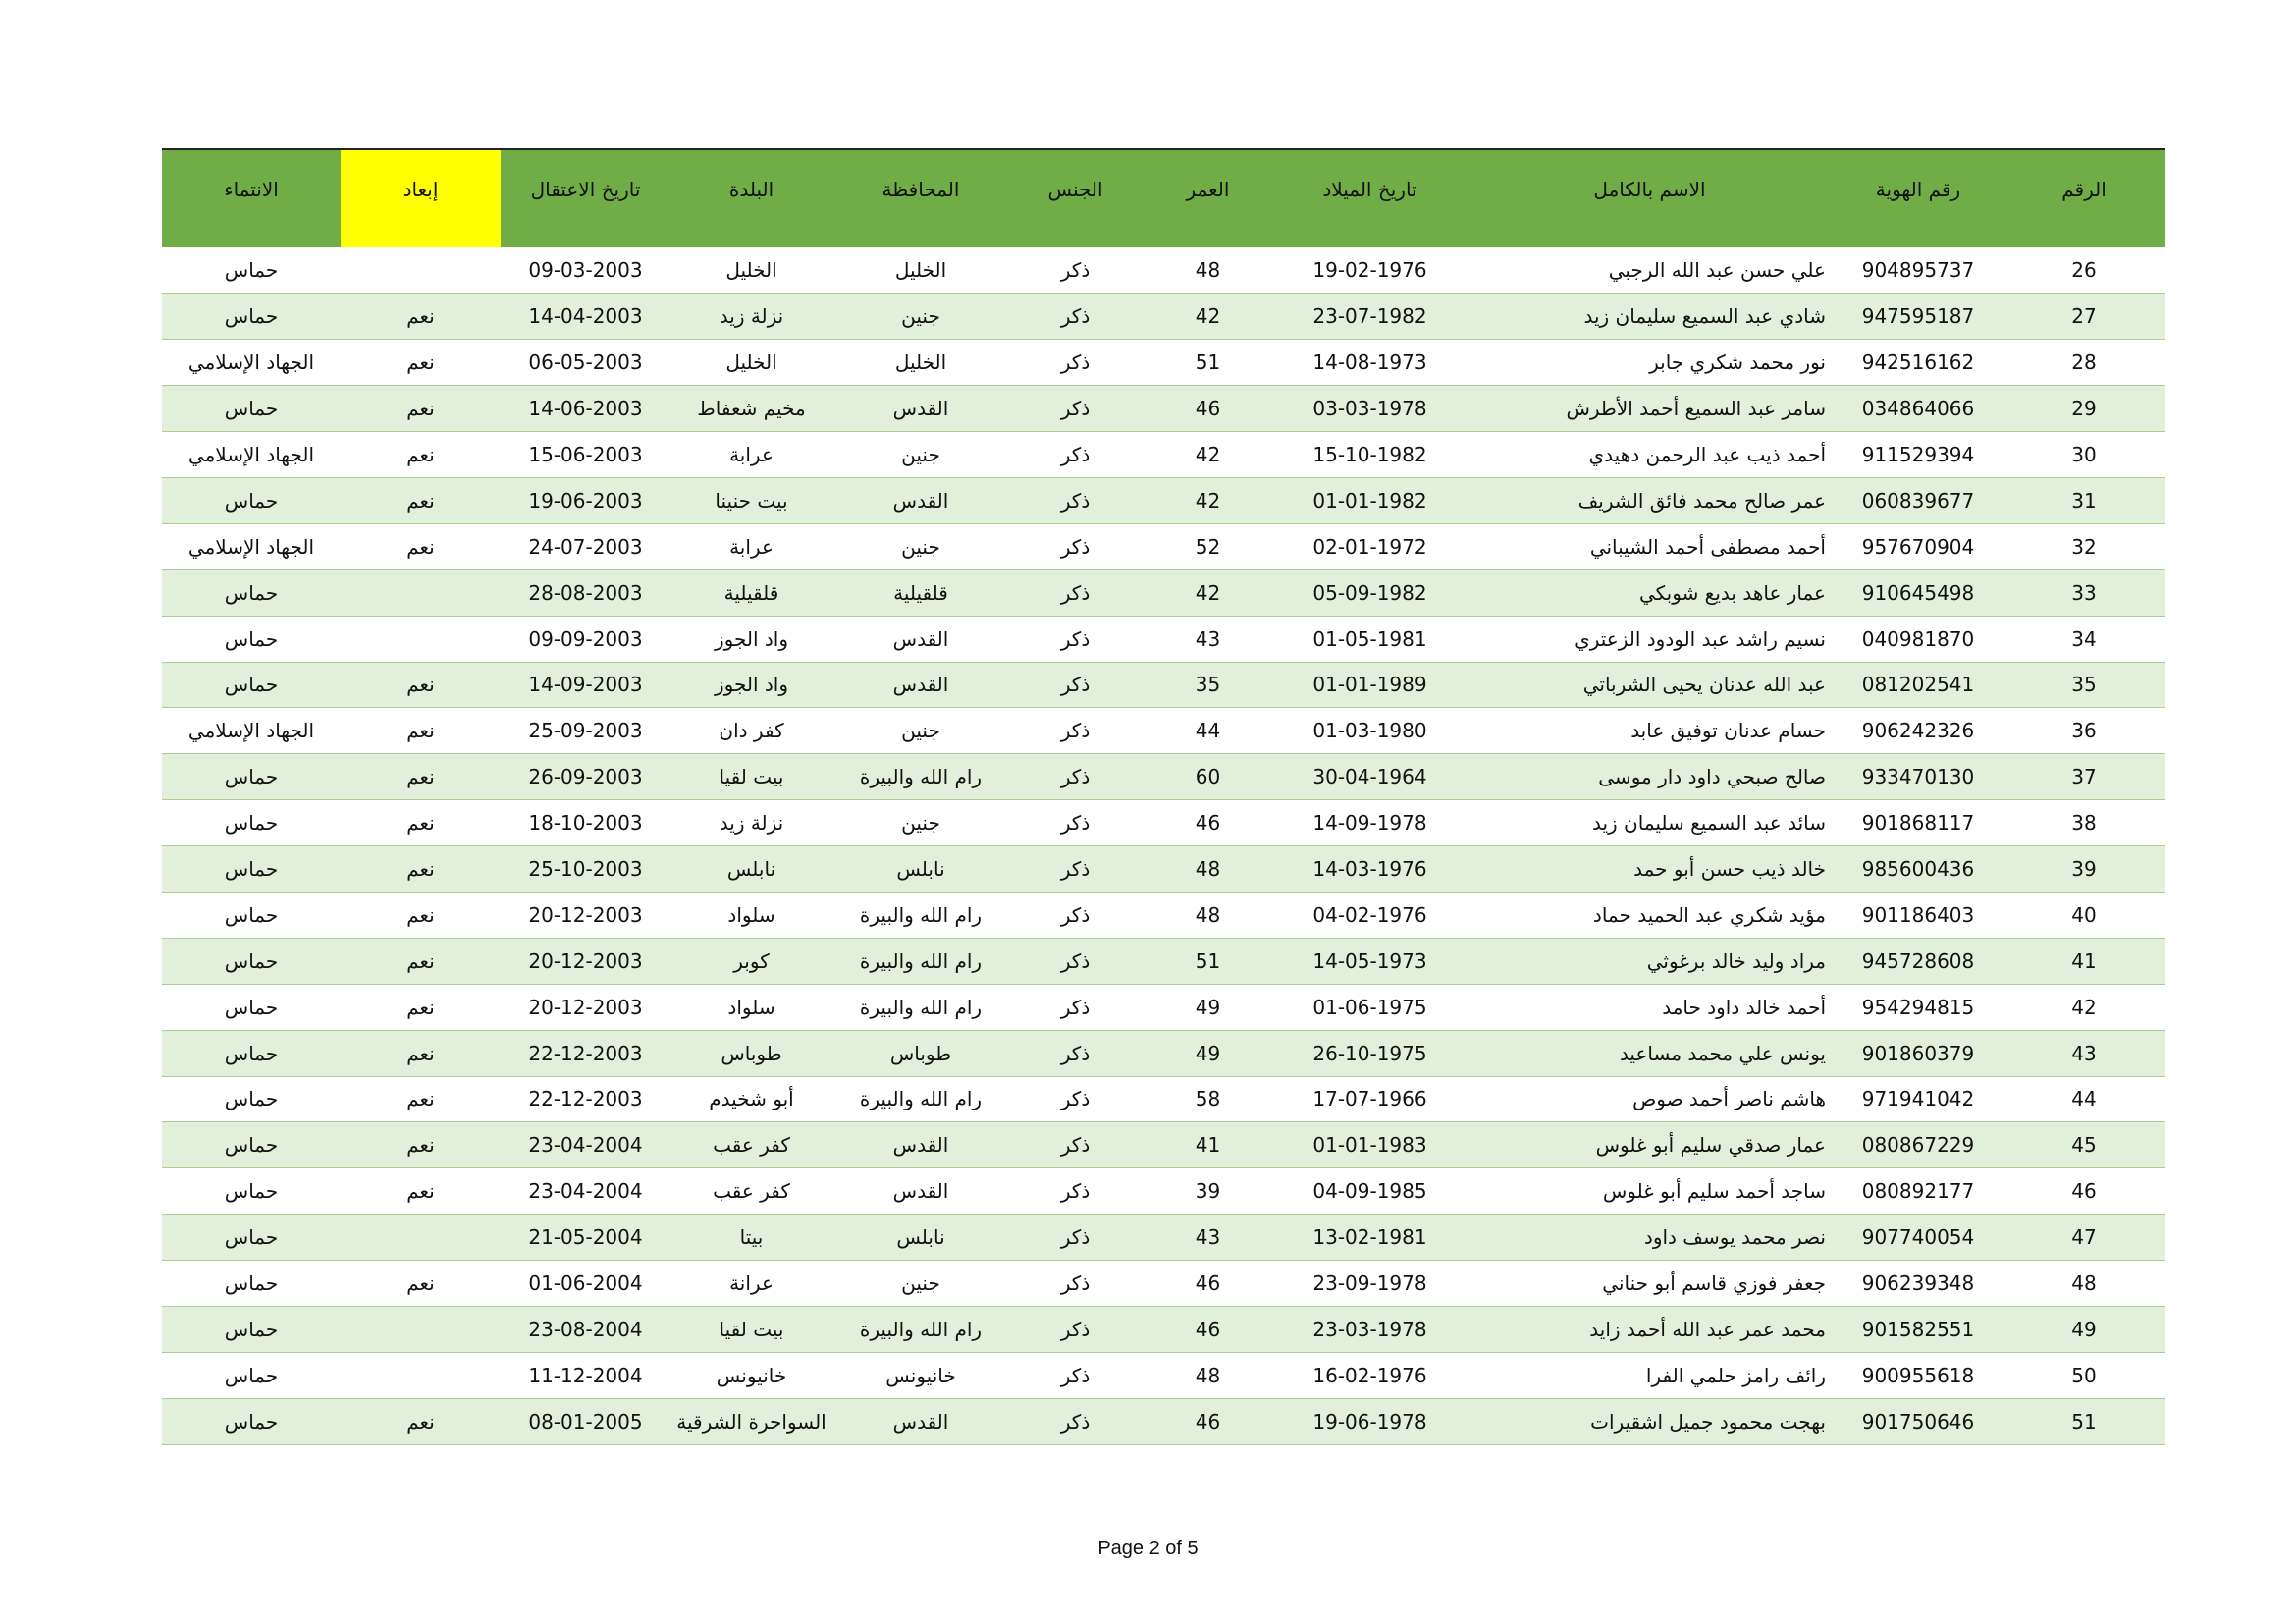 The width and height of the screenshot is (2296, 1624). What do you see at coordinates (1918, 546) in the screenshot?
I see `table-cell: 957670904` at bounding box center [1918, 546].